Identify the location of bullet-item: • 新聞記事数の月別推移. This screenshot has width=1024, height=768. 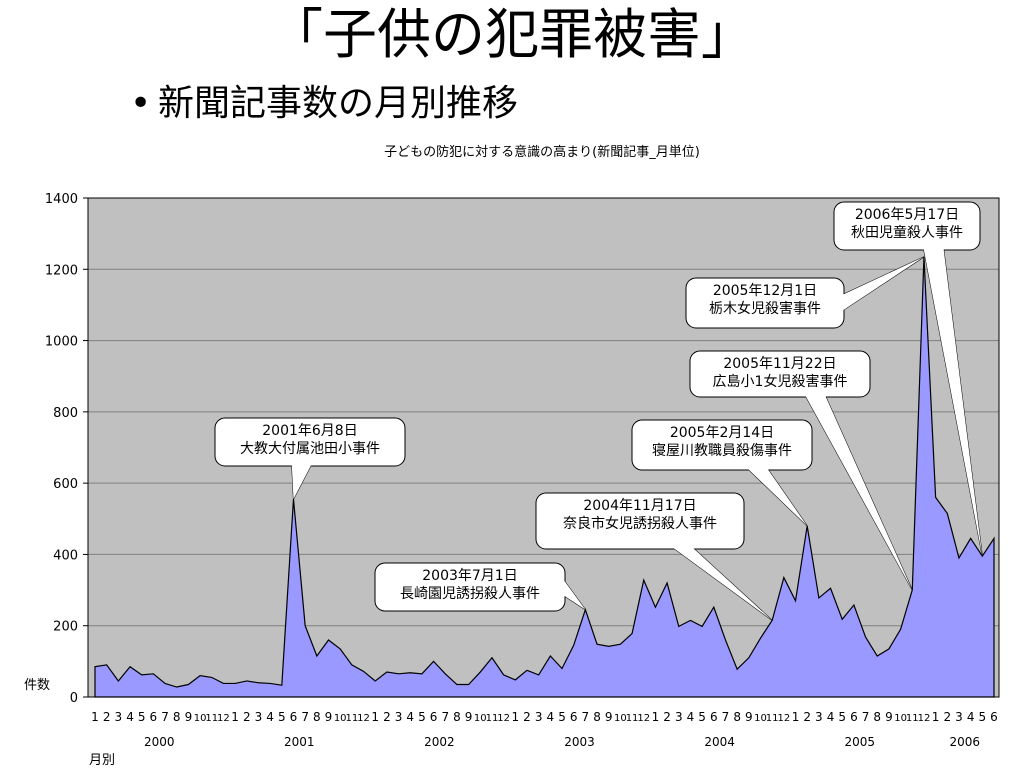
(324, 104).